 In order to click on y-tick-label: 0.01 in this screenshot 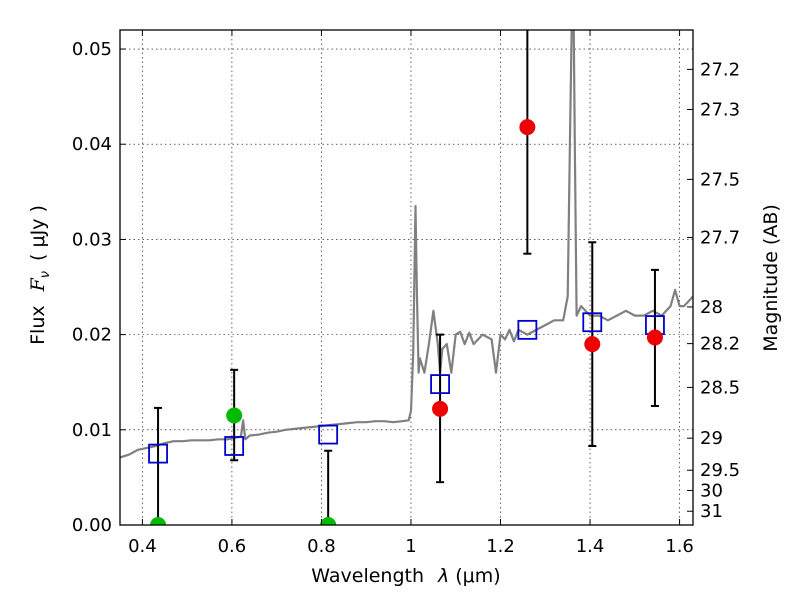, I will do `click(92, 430)`.